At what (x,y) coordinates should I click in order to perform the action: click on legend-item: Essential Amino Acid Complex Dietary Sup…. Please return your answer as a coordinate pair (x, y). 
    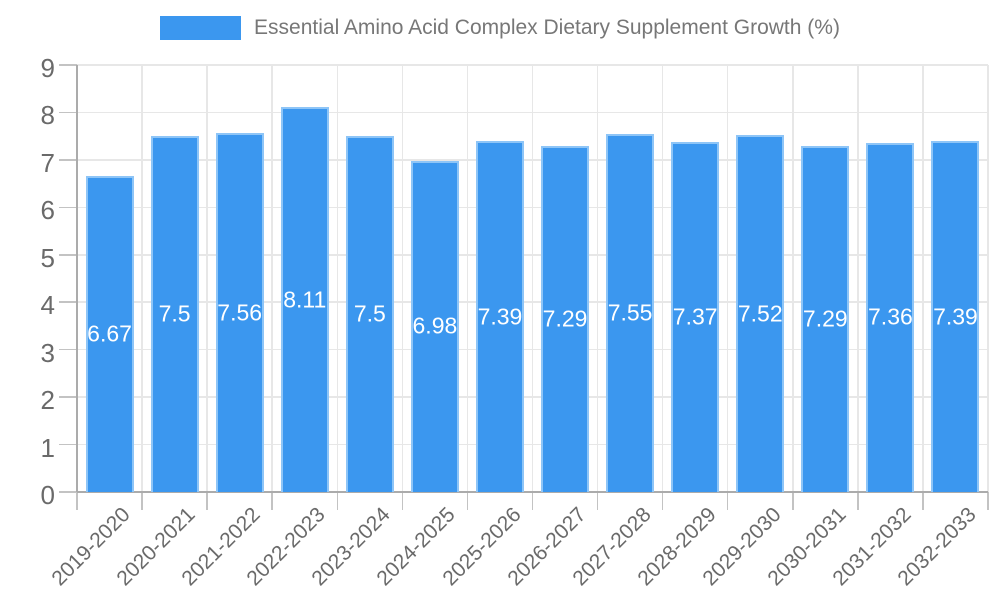
    Looking at the image, I should click on (500, 28).